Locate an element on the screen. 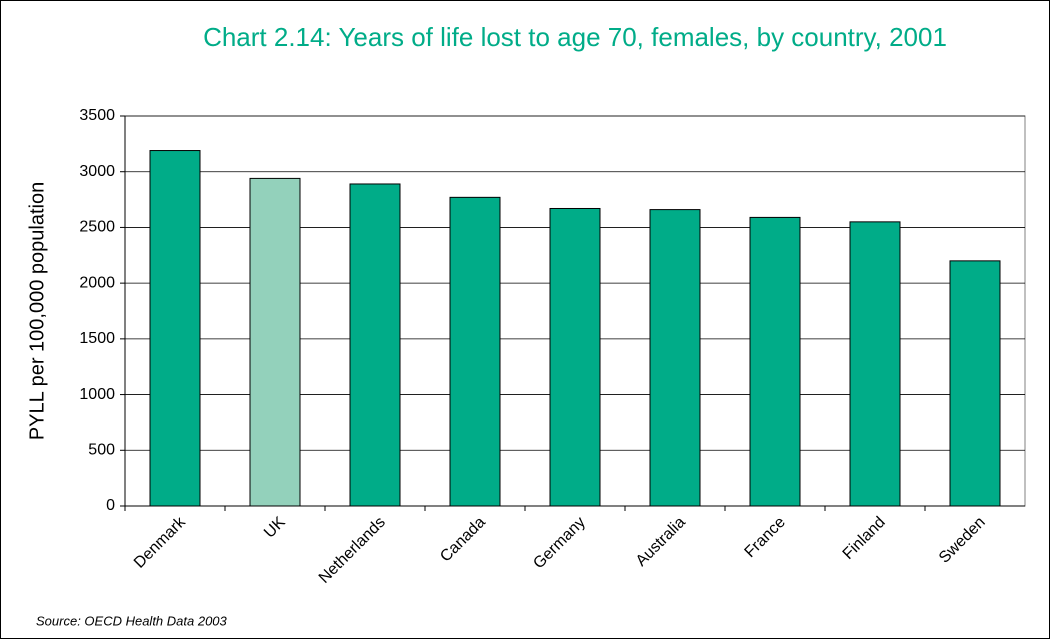 The width and height of the screenshot is (1050, 639). source: Source: OECD Health Data 2003 is located at coordinates (132, 620).